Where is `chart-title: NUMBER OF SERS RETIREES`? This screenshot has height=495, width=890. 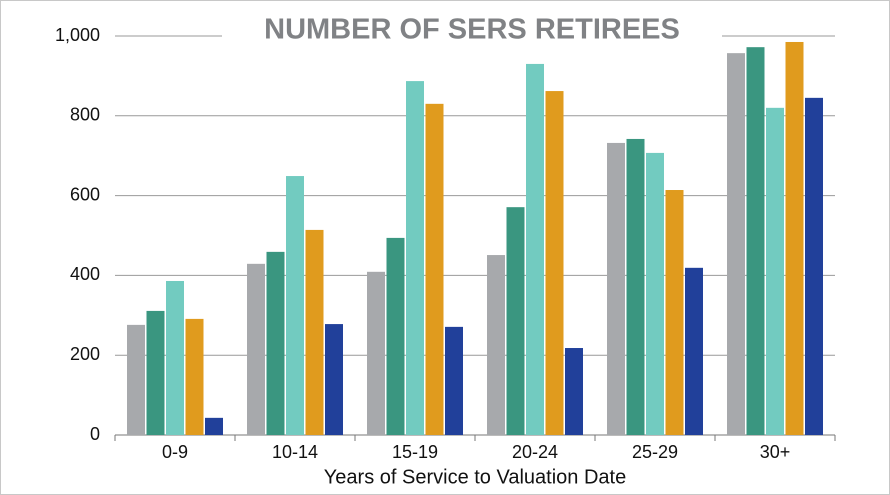
chart-title: NUMBER OF SERS RETIREES is located at coordinates (472, 30).